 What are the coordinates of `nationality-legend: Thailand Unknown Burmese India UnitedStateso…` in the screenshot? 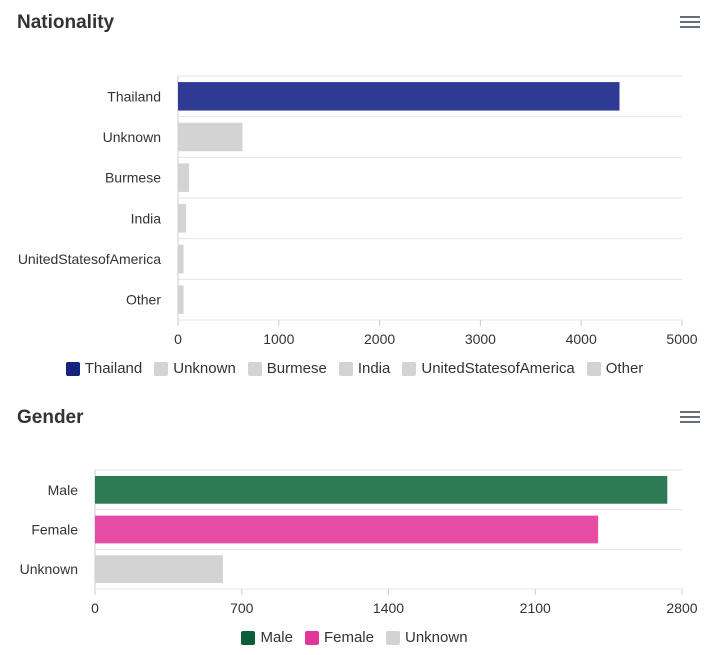 It's located at (354, 368).